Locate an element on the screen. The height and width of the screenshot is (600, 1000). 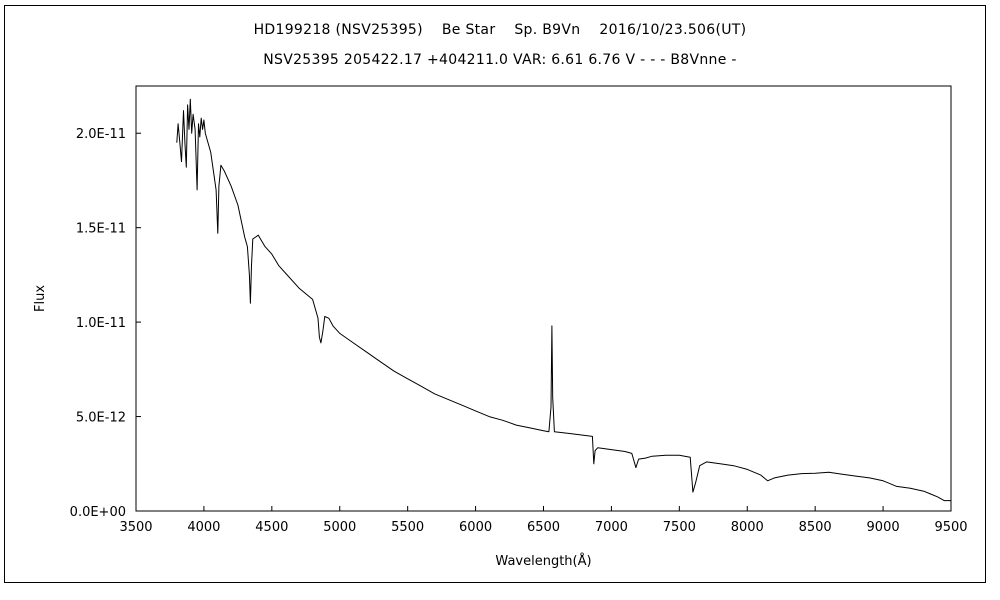
x-tick-label: 4500 is located at coordinates (271, 527).